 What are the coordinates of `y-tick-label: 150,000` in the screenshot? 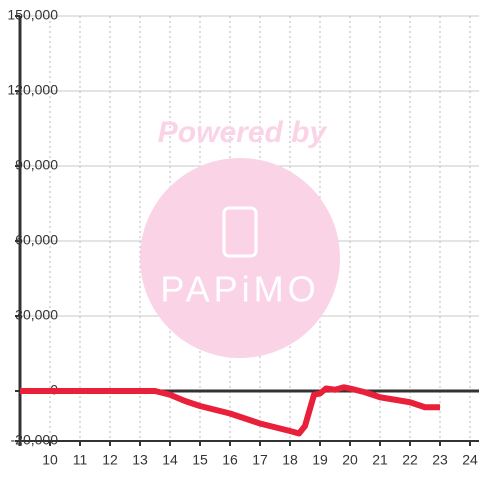 It's located at (32, 15).